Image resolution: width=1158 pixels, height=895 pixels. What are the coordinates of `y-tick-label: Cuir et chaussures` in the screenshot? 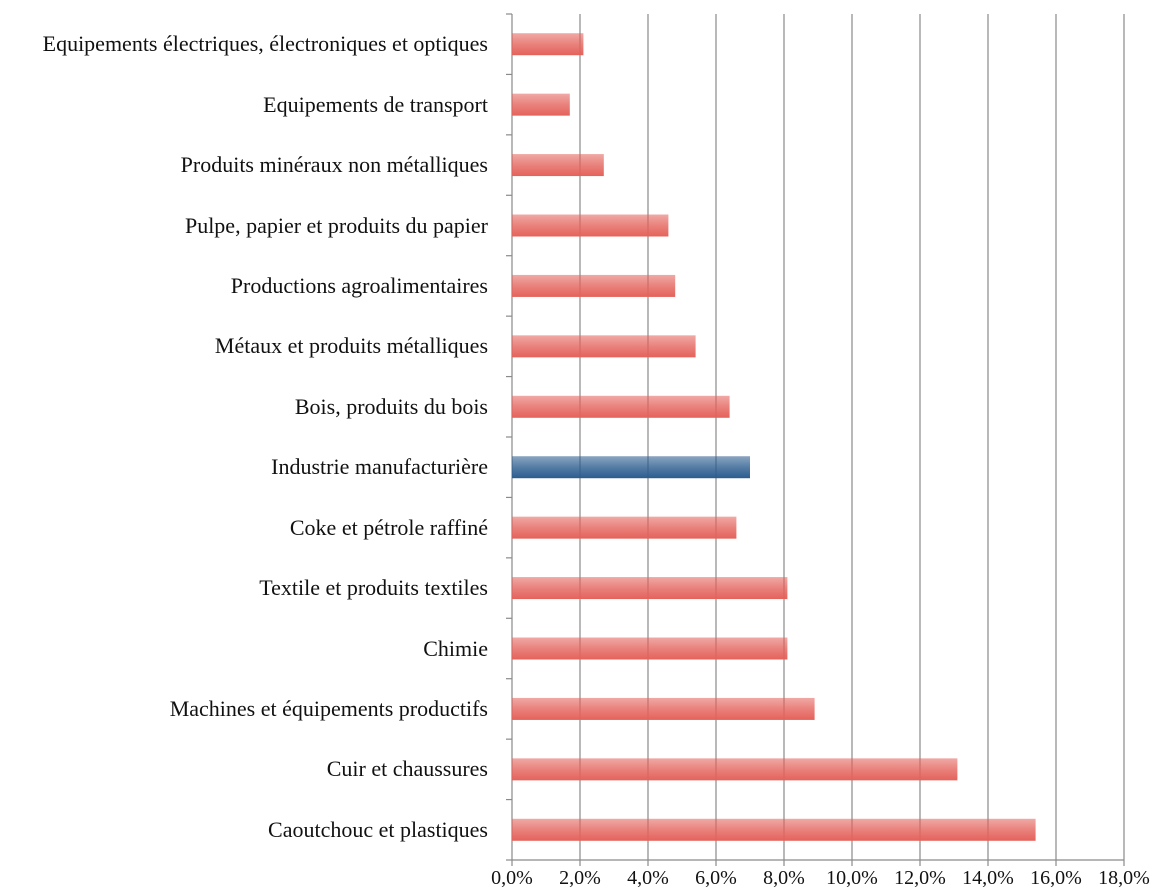 It's located at (407, 769).